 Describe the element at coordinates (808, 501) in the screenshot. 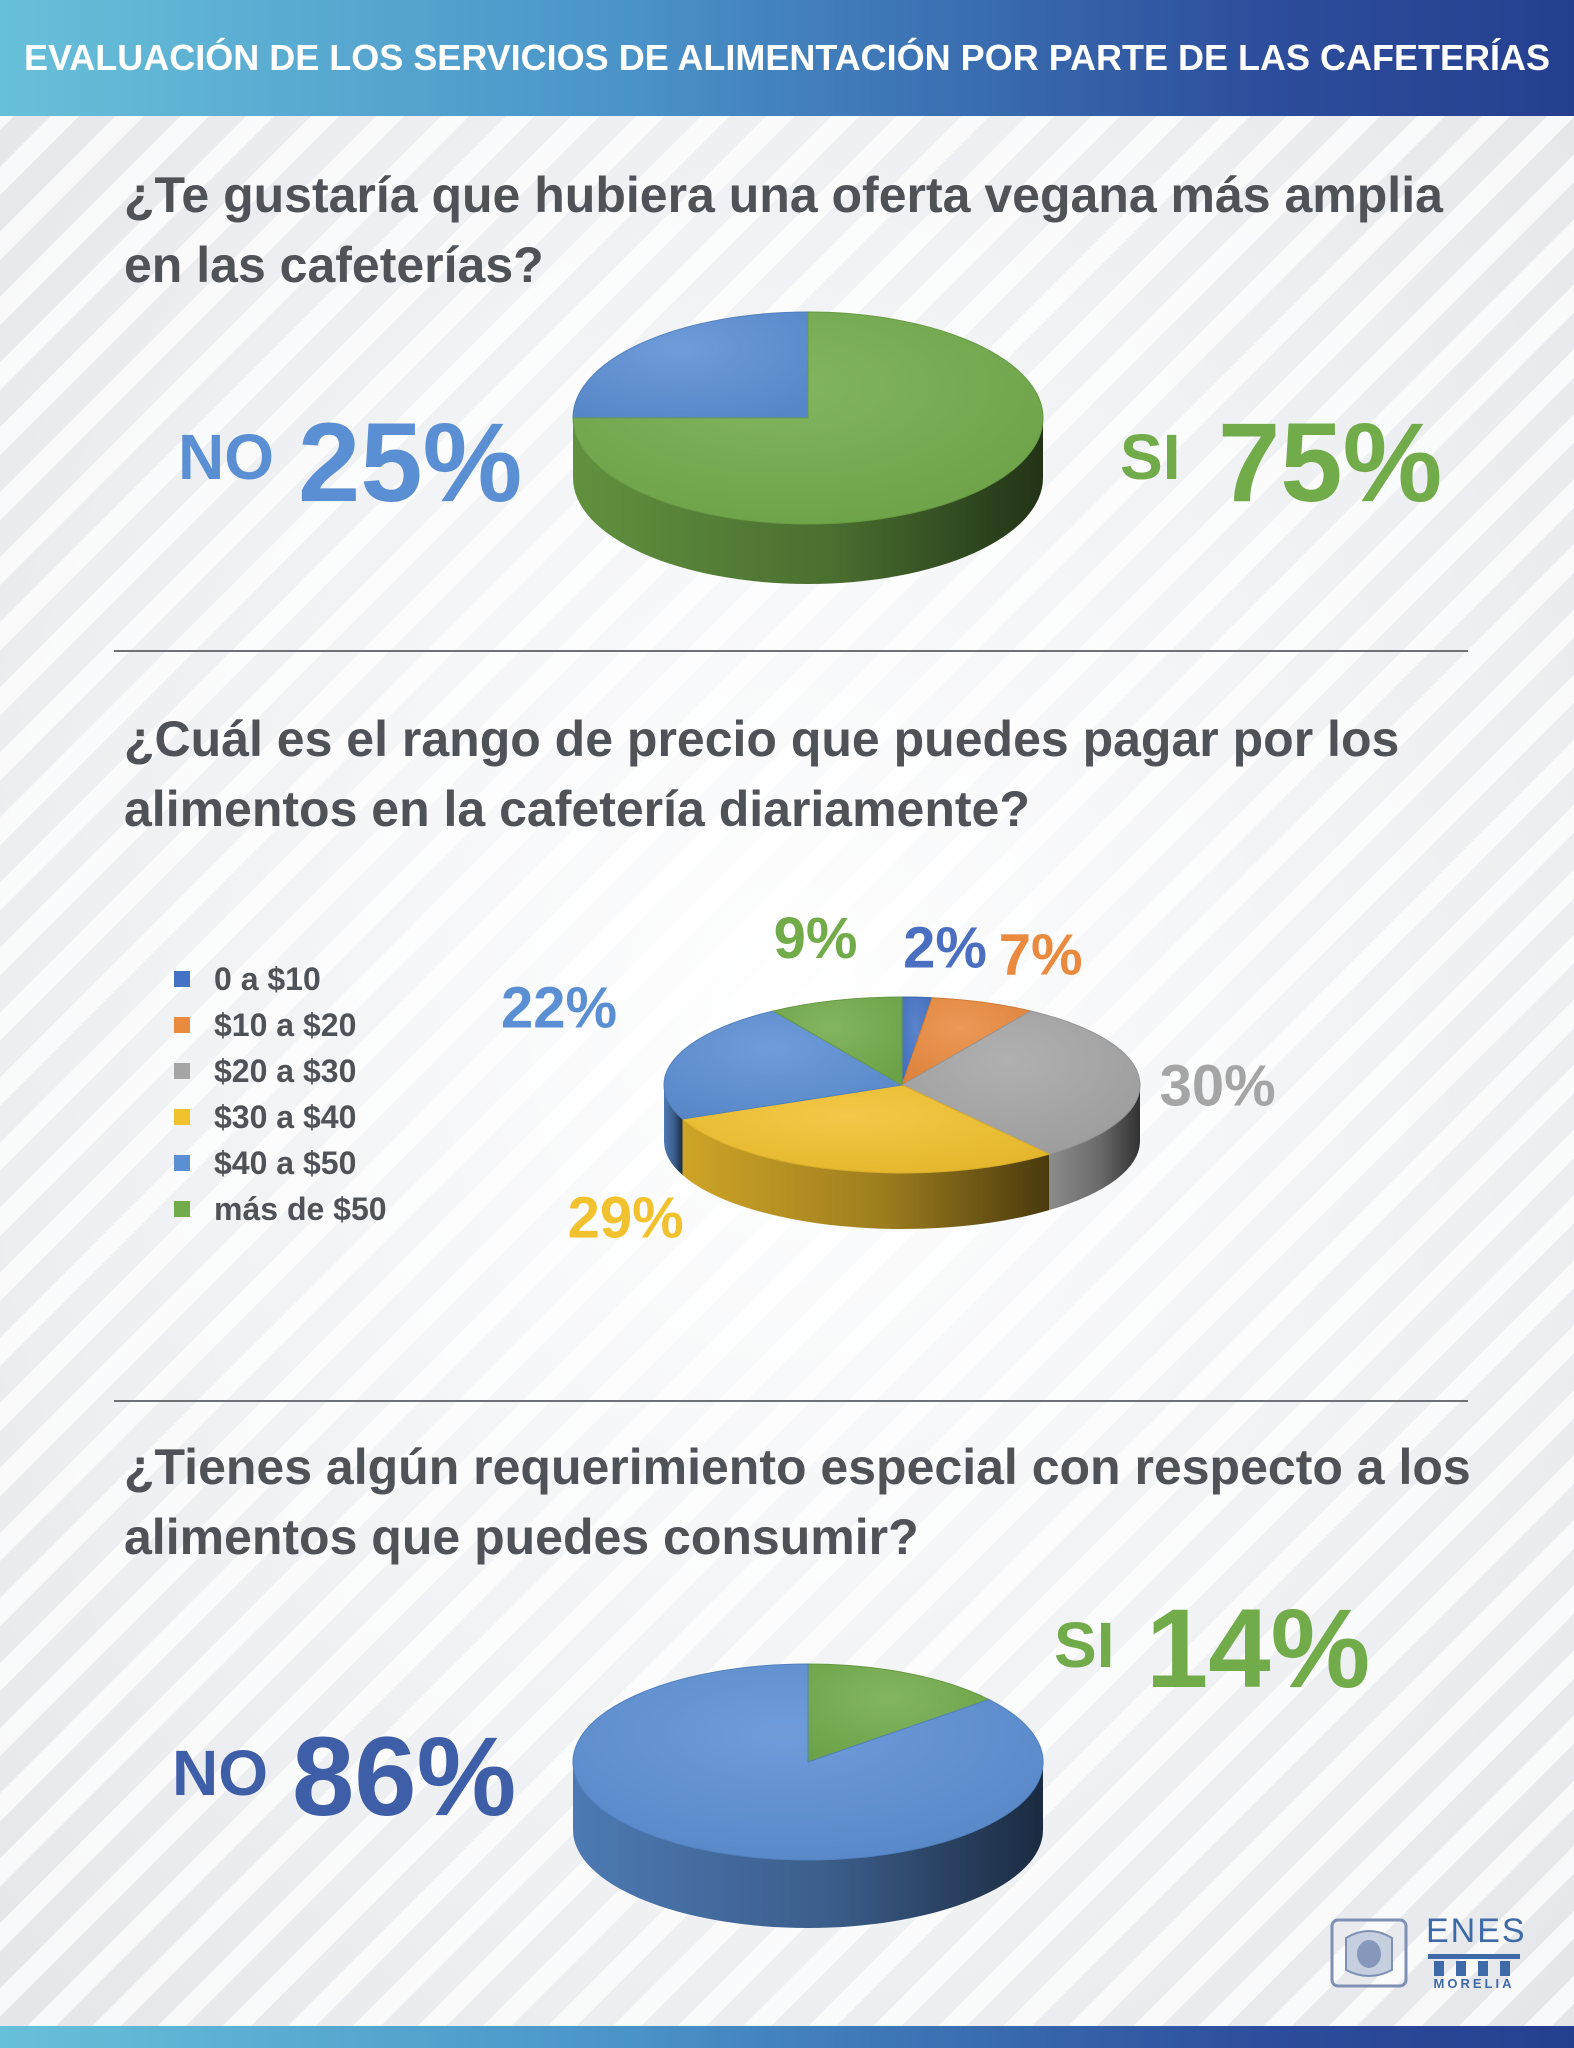

I see `pie-side-si` at that location.